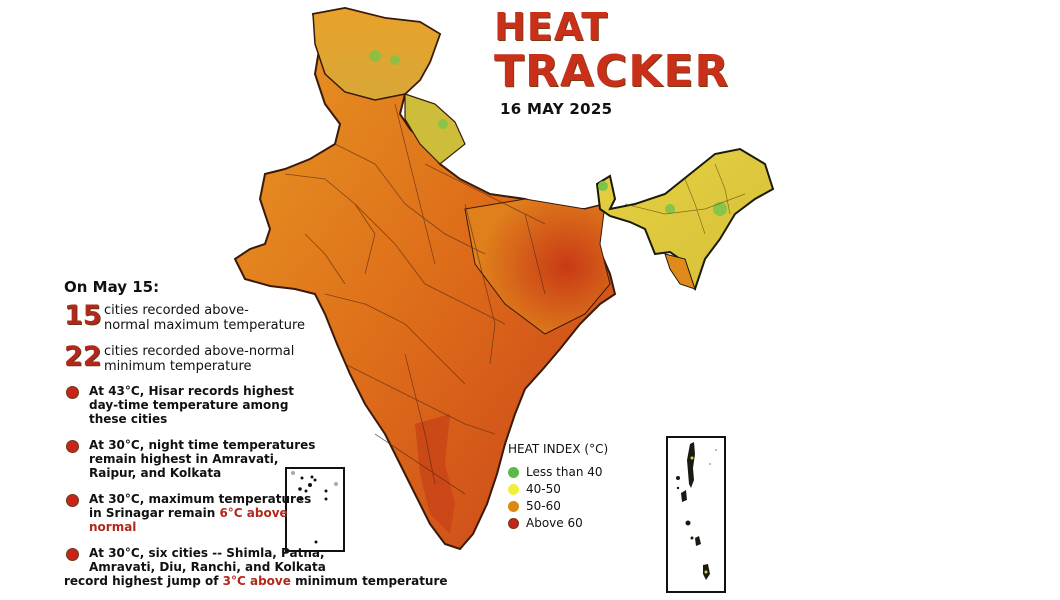 The height and width of the screenshot is (600, 1060). Describe the element at coordinates (554, 523) in the screenshot. I see `legend-label: Above 60` at that location.